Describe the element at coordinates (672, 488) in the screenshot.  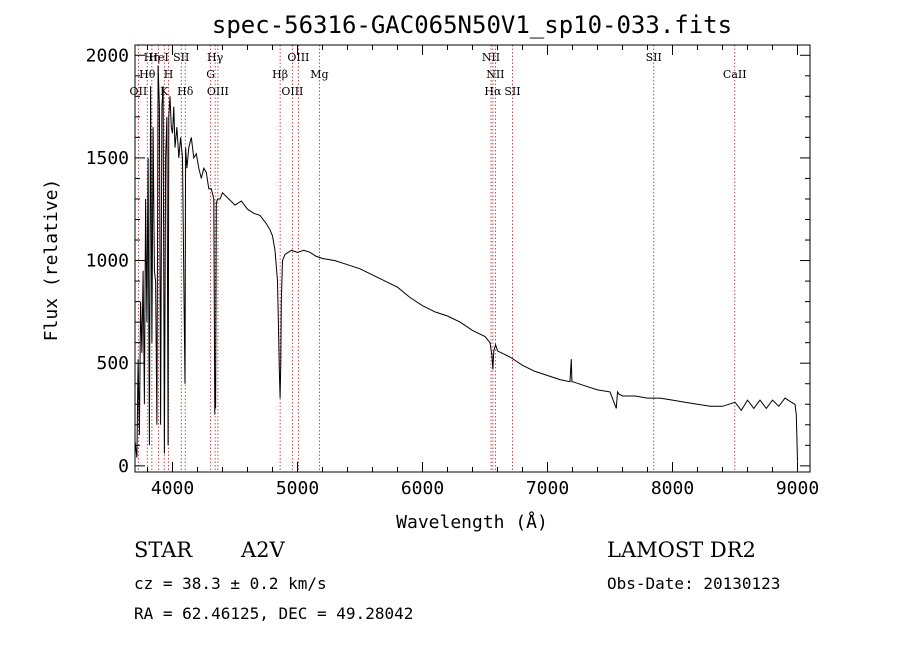
I see `x-tick-label: 8000` at that location.